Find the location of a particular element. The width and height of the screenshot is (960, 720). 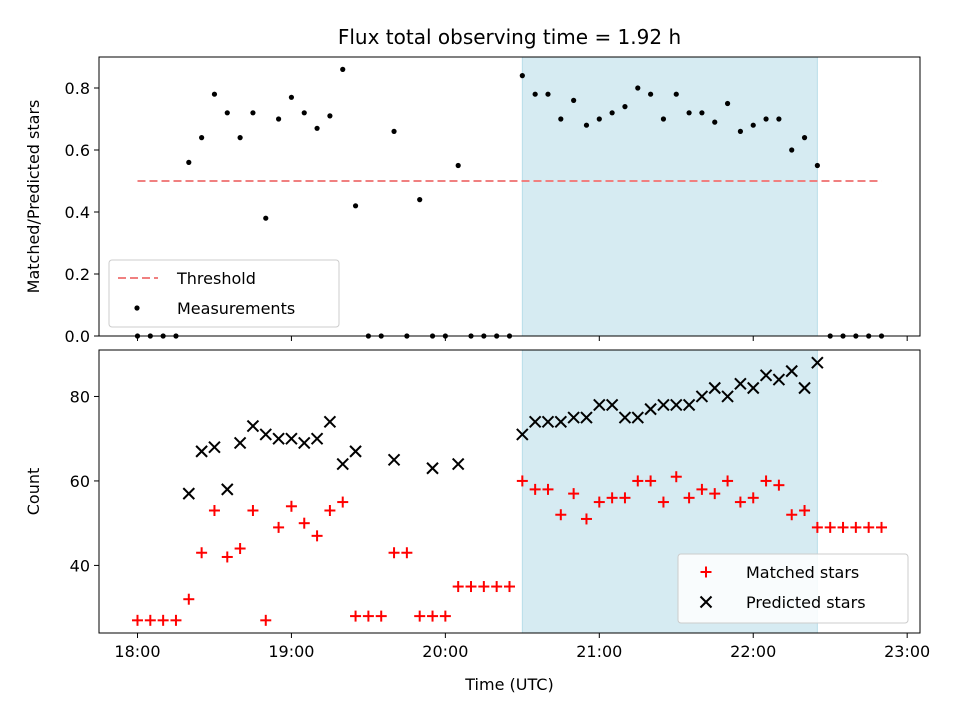

x-tick-label: 23:00 is located at coordinates (907, 651).